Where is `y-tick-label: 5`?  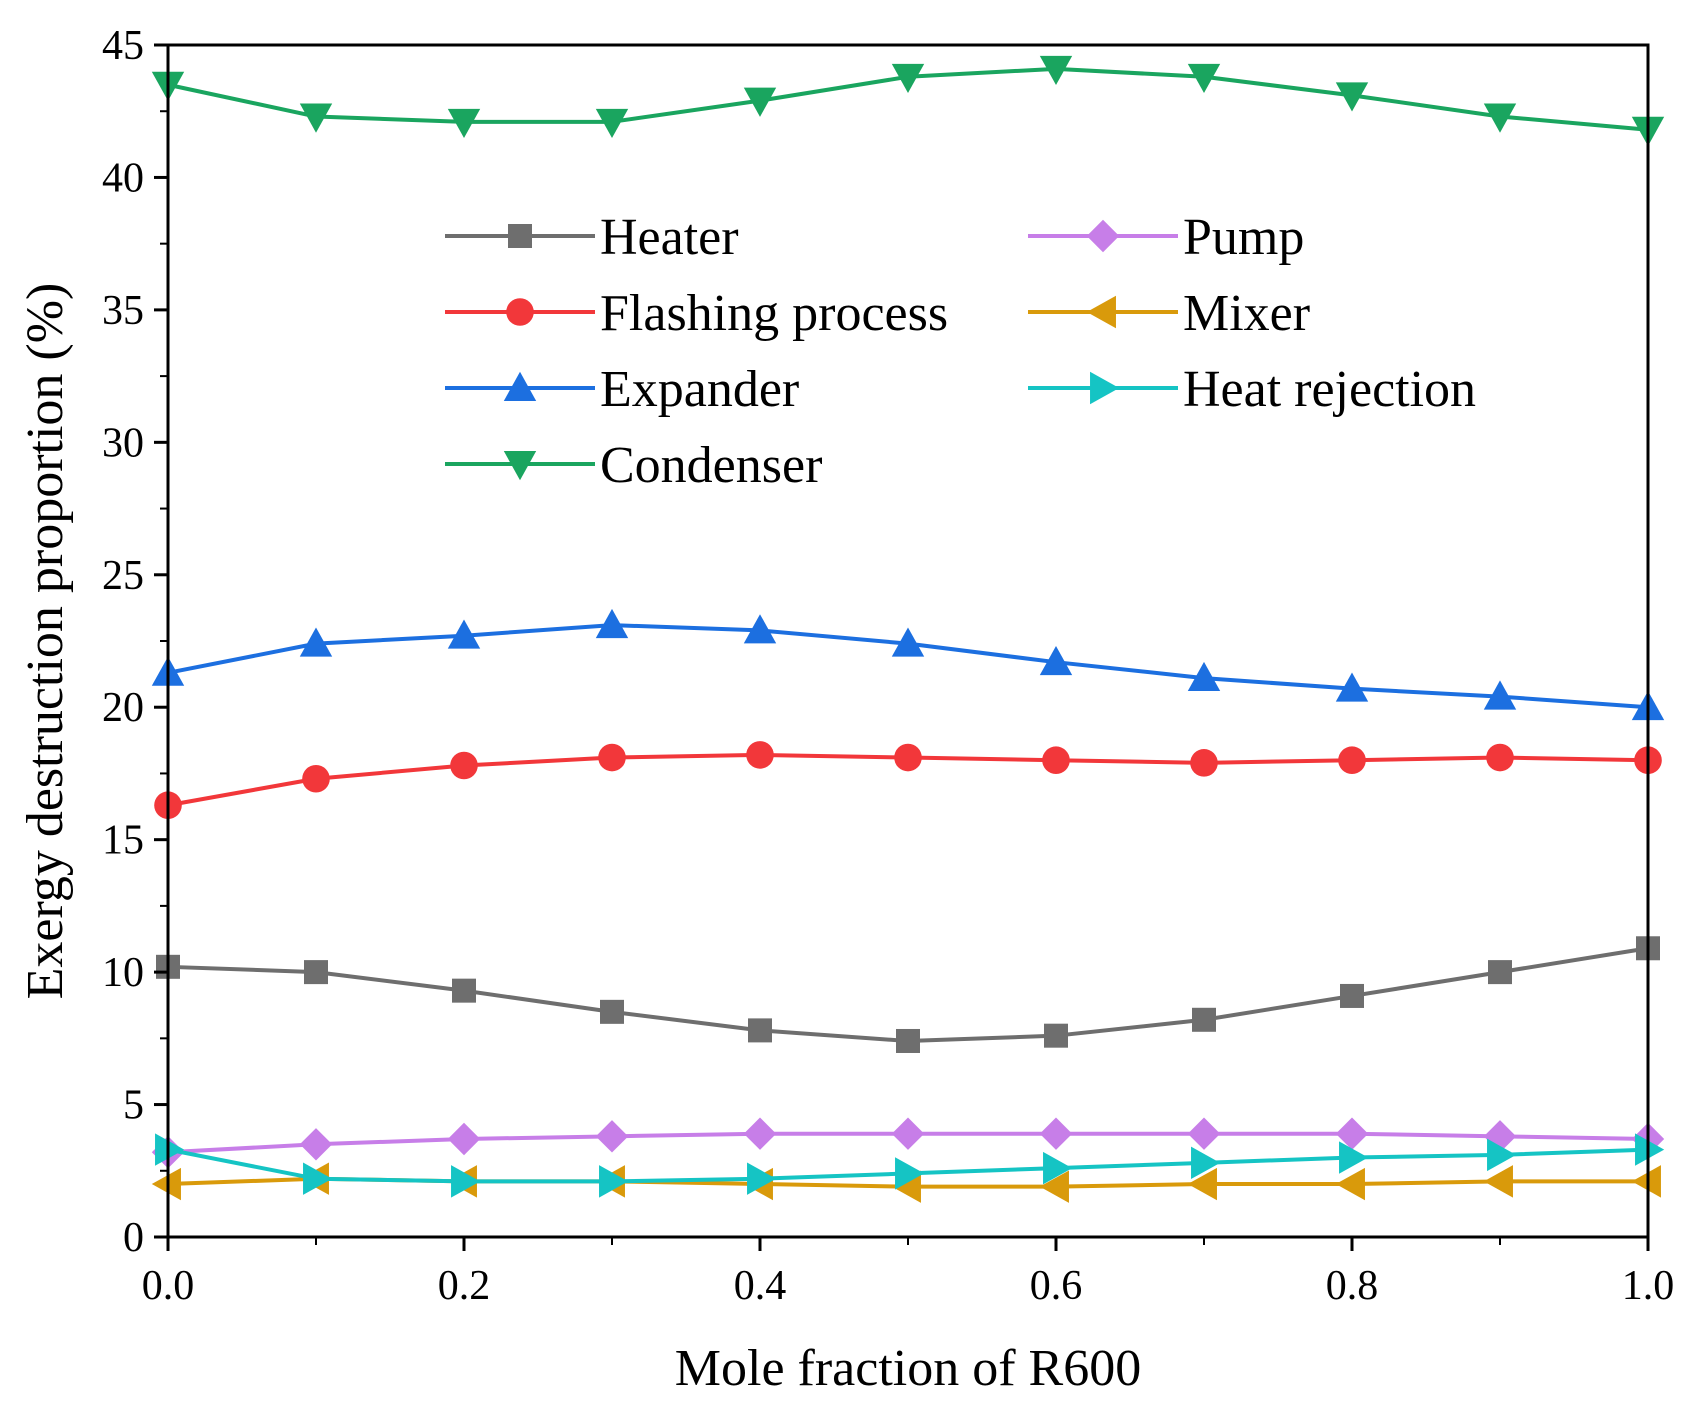
y-tick-label: 5 is located at coordinates (133, 1106).